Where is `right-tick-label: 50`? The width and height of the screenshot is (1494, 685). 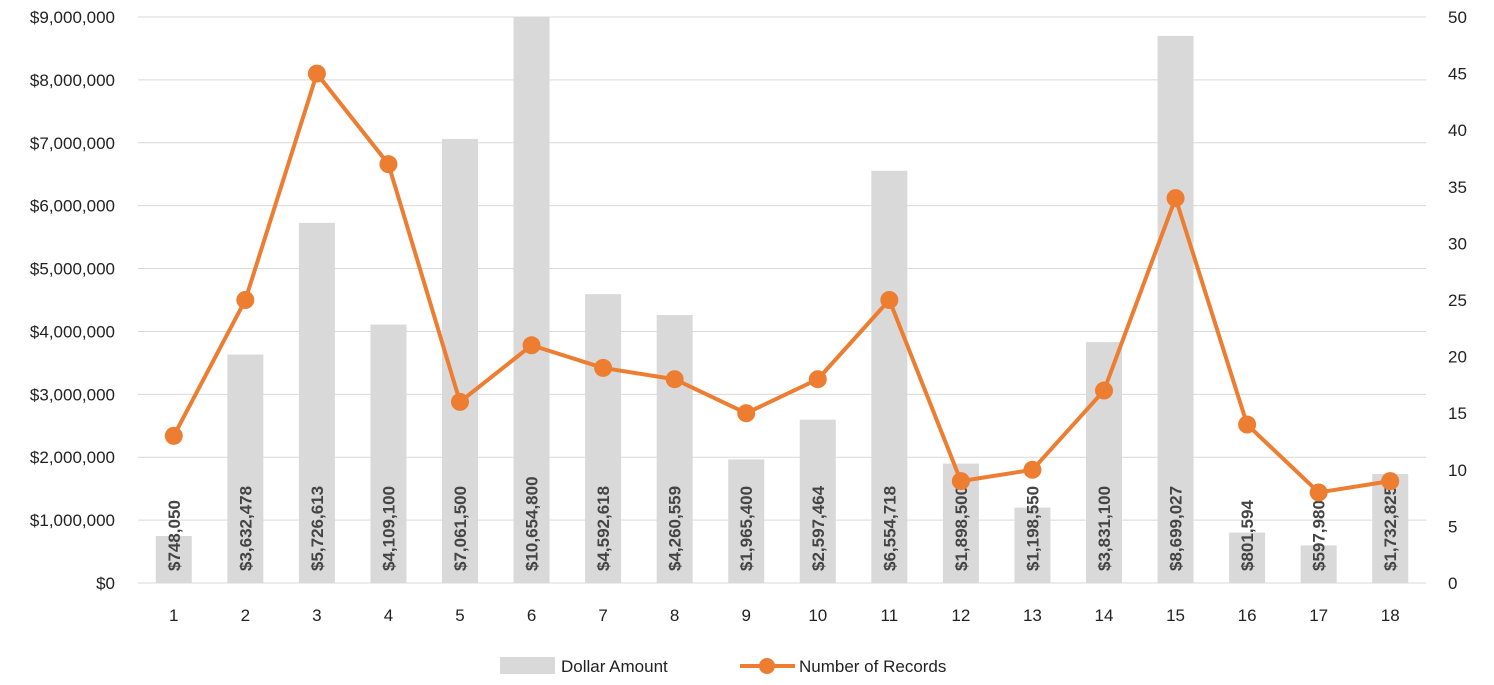
right-tick-label: 50 is located at coordinates (1457, 17).